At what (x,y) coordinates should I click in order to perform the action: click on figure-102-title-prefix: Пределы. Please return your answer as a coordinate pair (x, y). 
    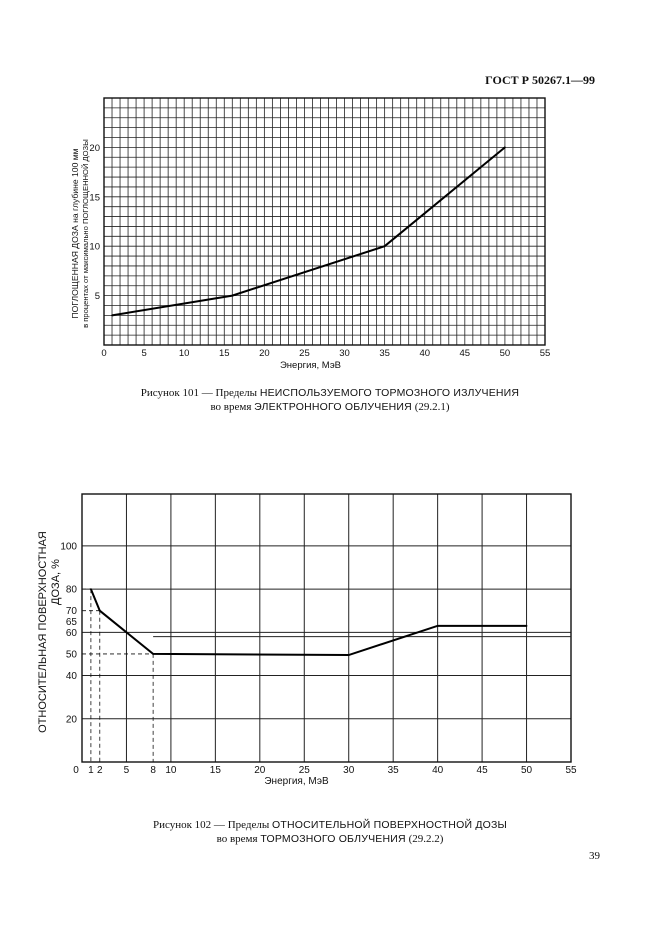
    Looking at the image, I should click on (249, 825).